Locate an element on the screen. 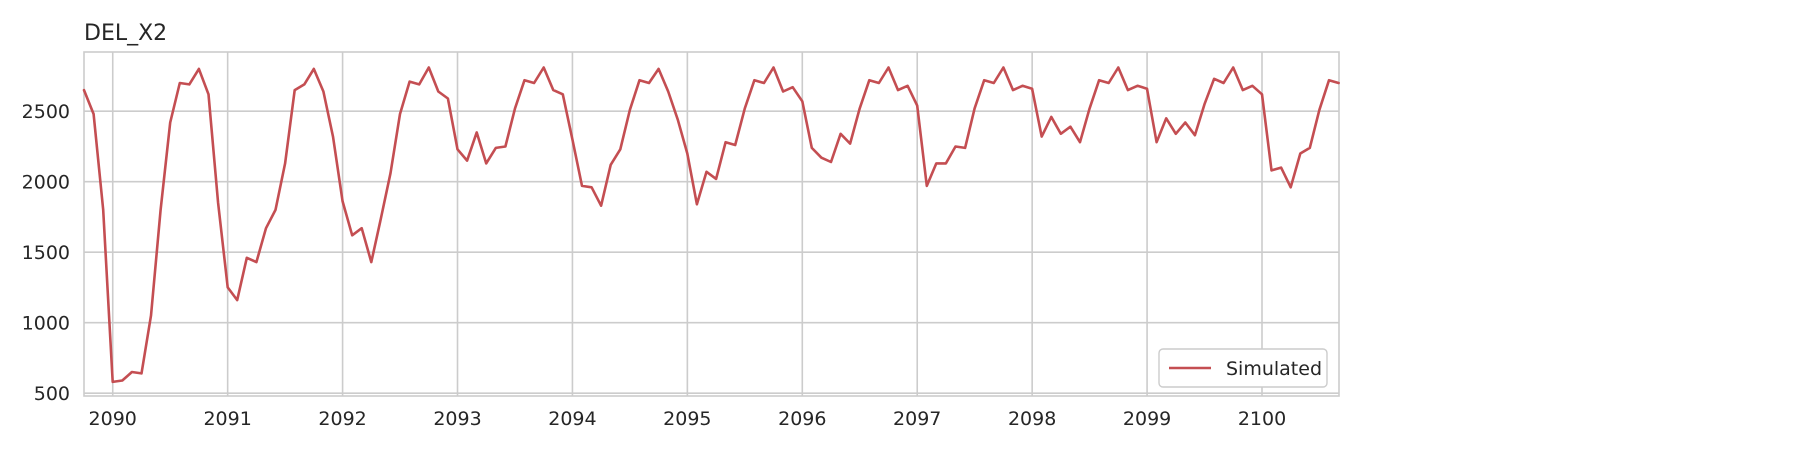 The height and width of the screenshot is (450, 1800). x-tick-label: 2090 is located at coordinates (113, 419).